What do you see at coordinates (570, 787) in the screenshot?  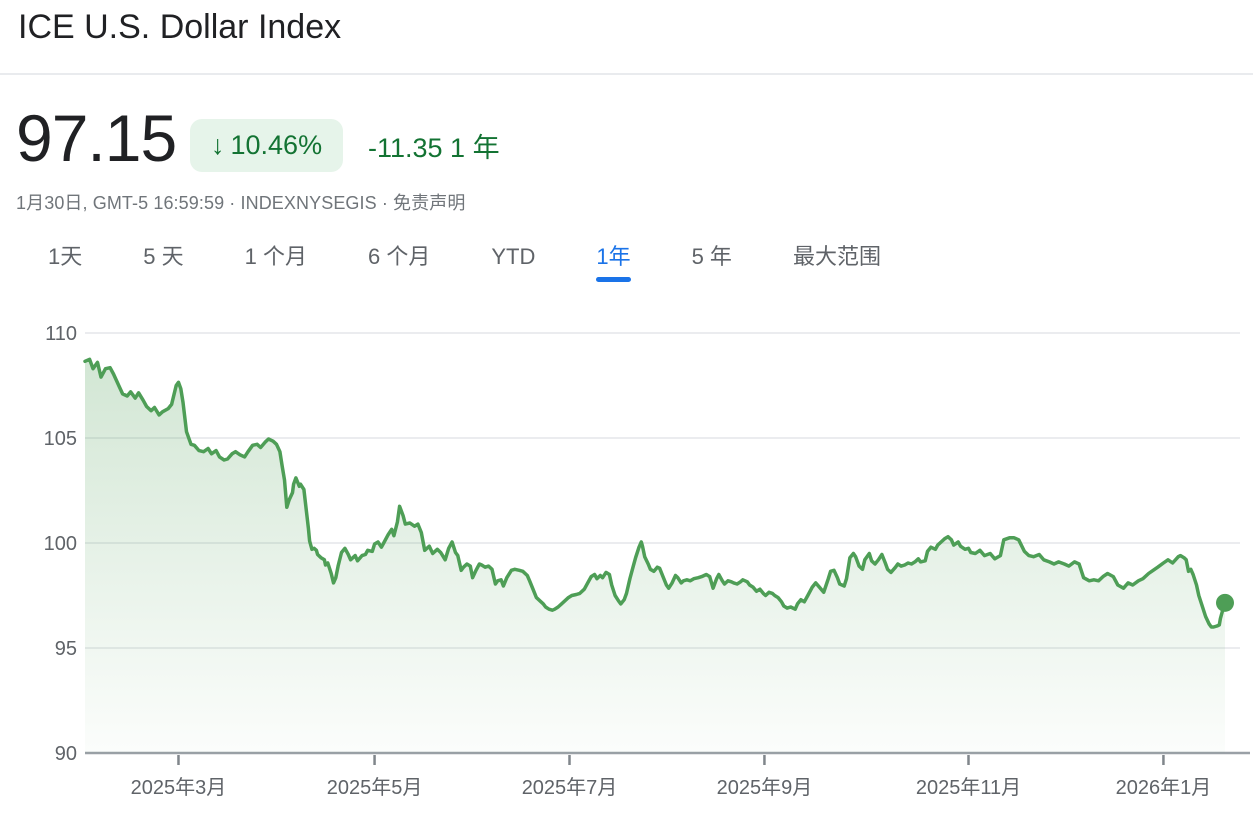 I see `x-axis-label: 2025年7月` at bounding box center [570, 787].